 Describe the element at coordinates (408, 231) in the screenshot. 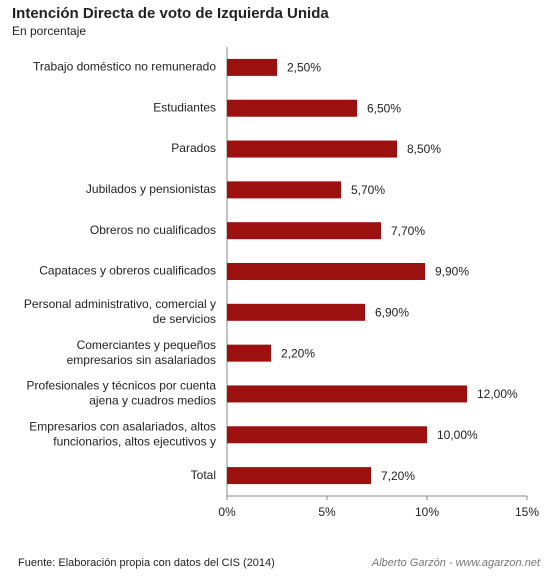

I see `value-label: 7,70%` at that location.